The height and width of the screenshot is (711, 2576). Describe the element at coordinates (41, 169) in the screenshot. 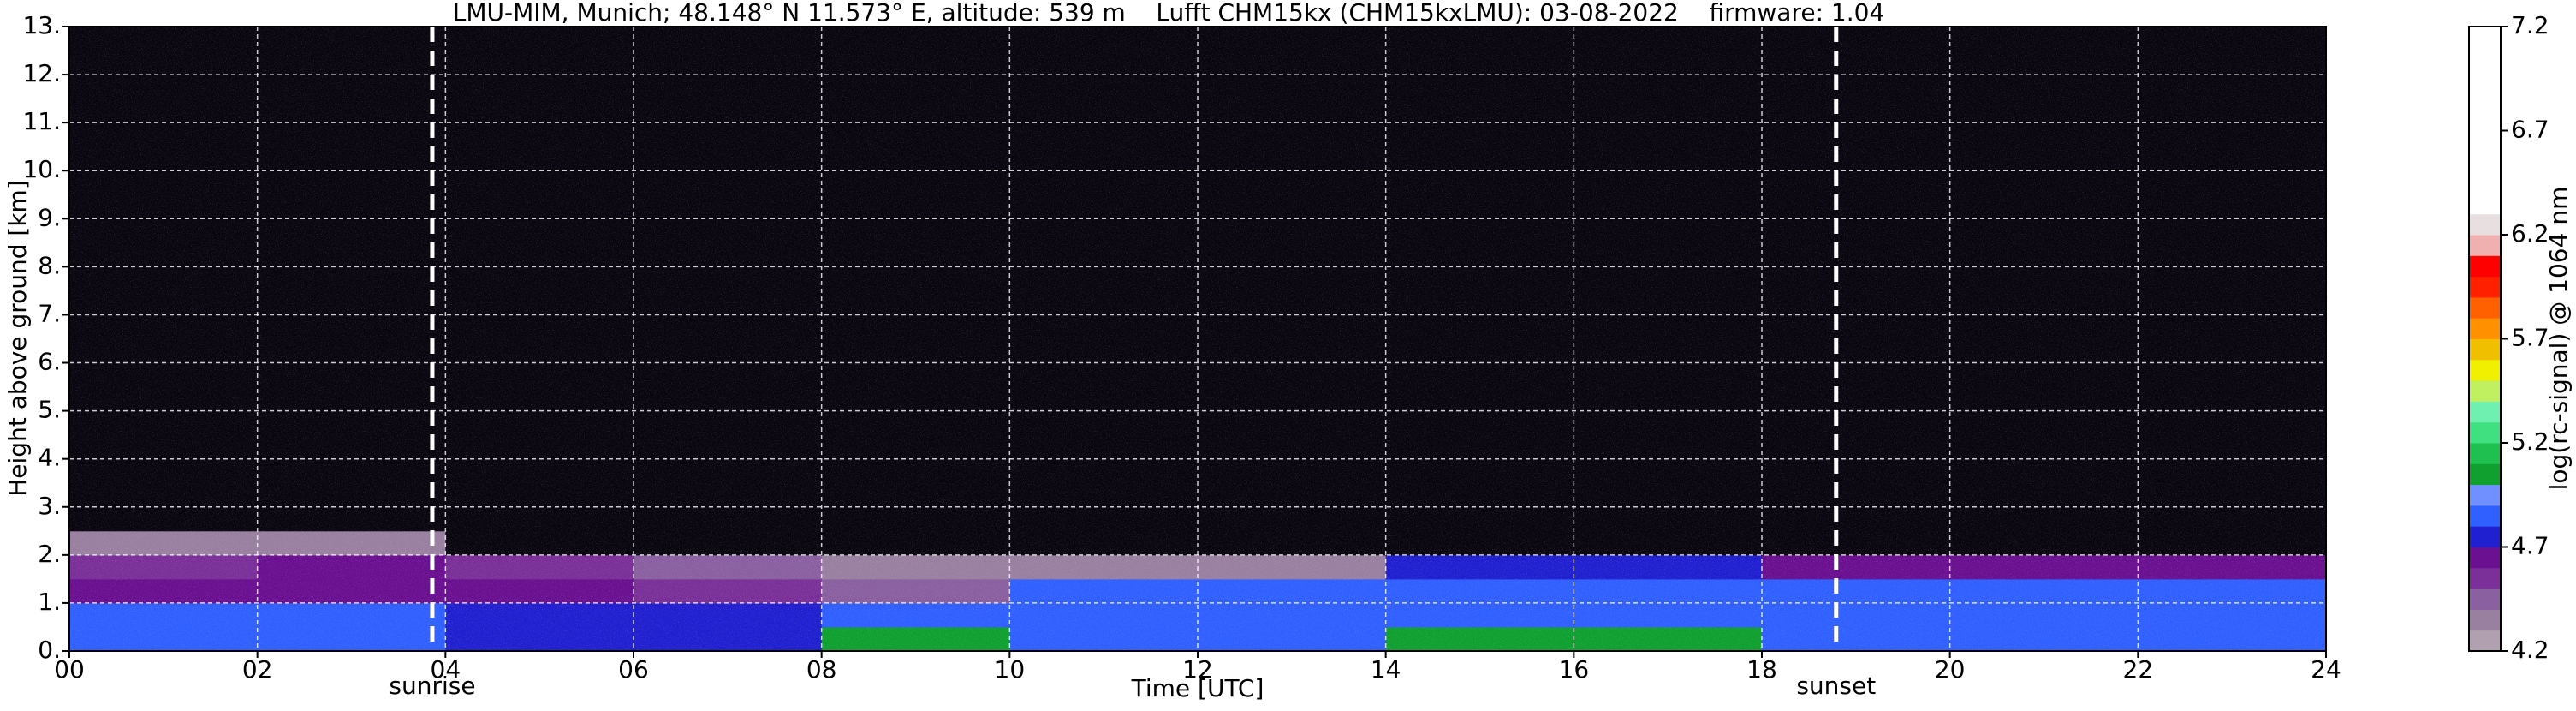

I see `y-tick-label: 10.` at that location.